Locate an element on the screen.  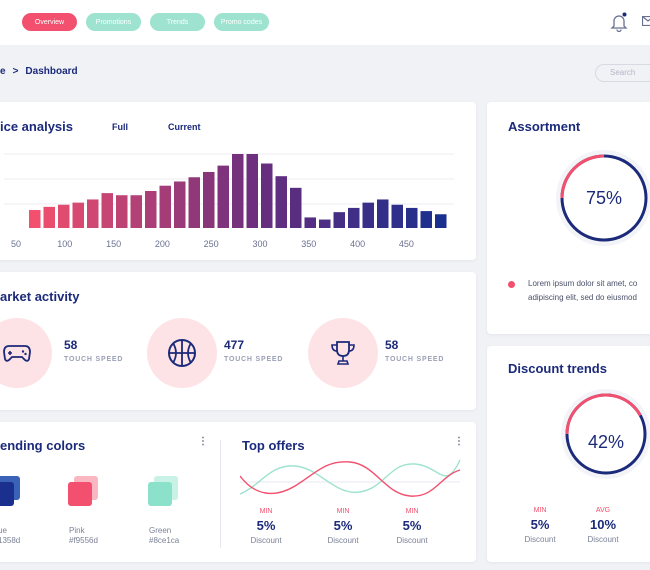
legend-dot is located at coordinates (511, 284).